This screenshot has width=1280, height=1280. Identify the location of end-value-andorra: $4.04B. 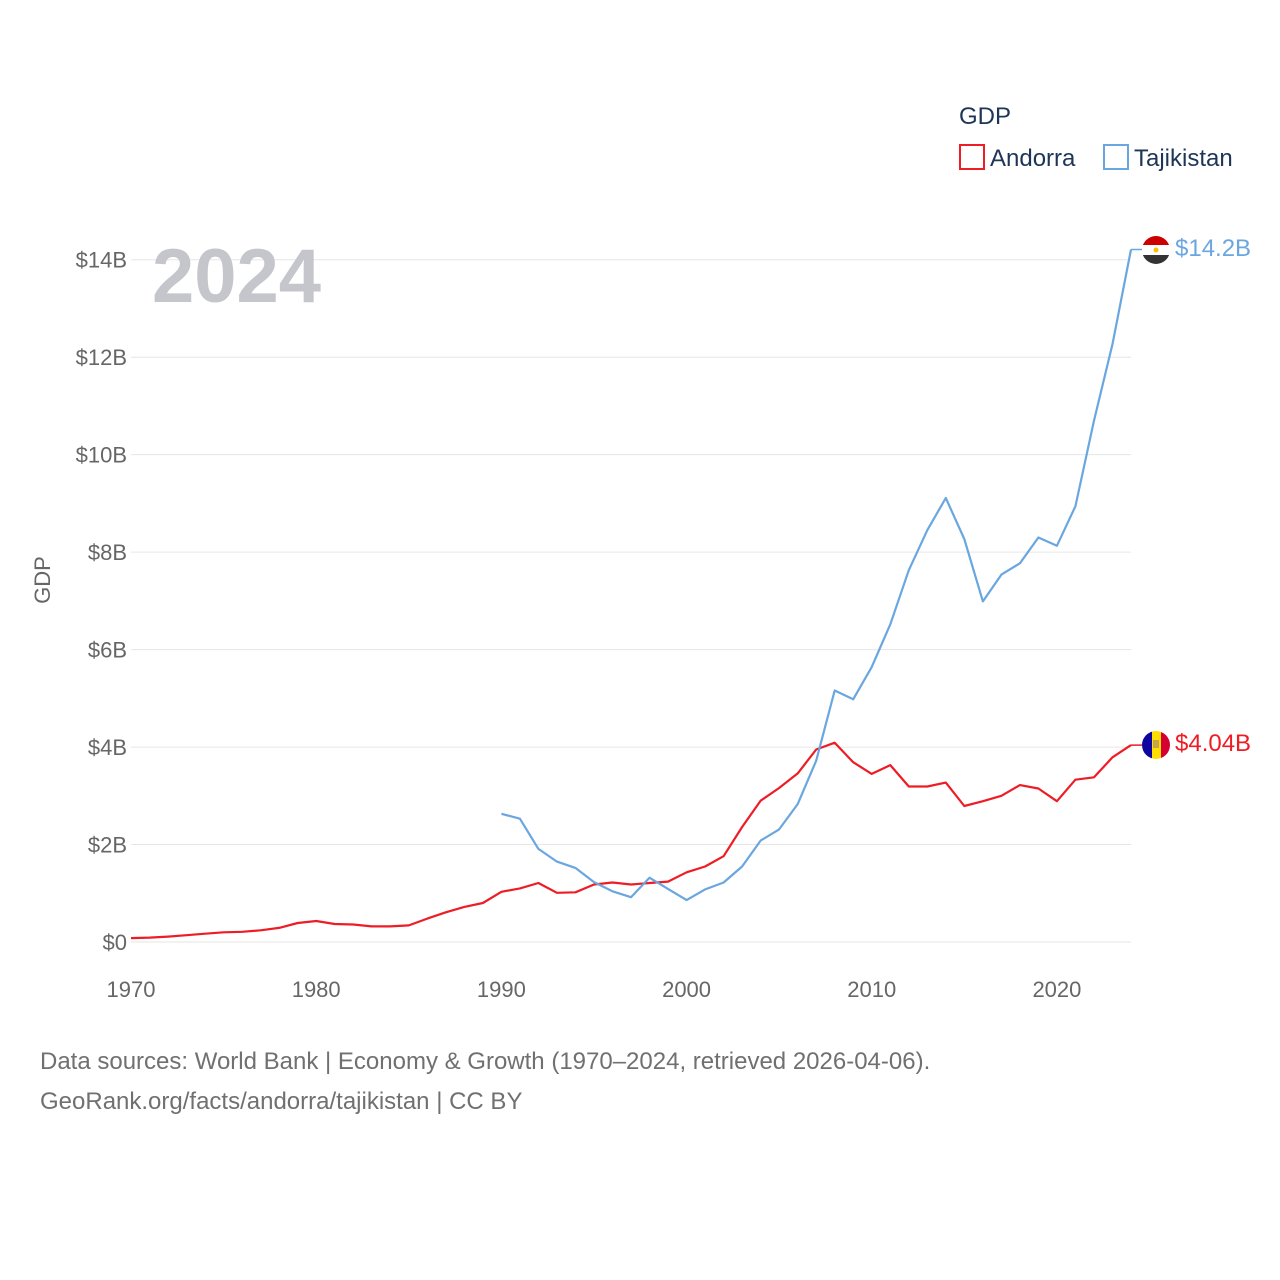
(1213, 743).